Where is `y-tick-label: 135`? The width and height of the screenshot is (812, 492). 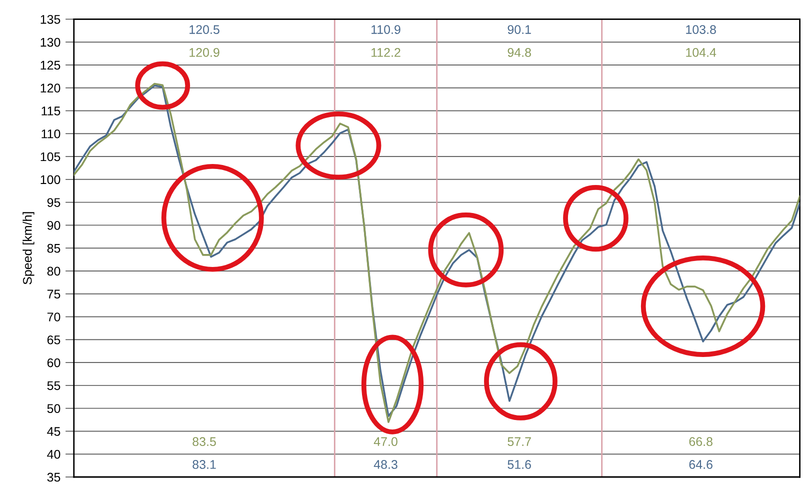 y-tick-label: 135 is located at coordinates (50, 19).